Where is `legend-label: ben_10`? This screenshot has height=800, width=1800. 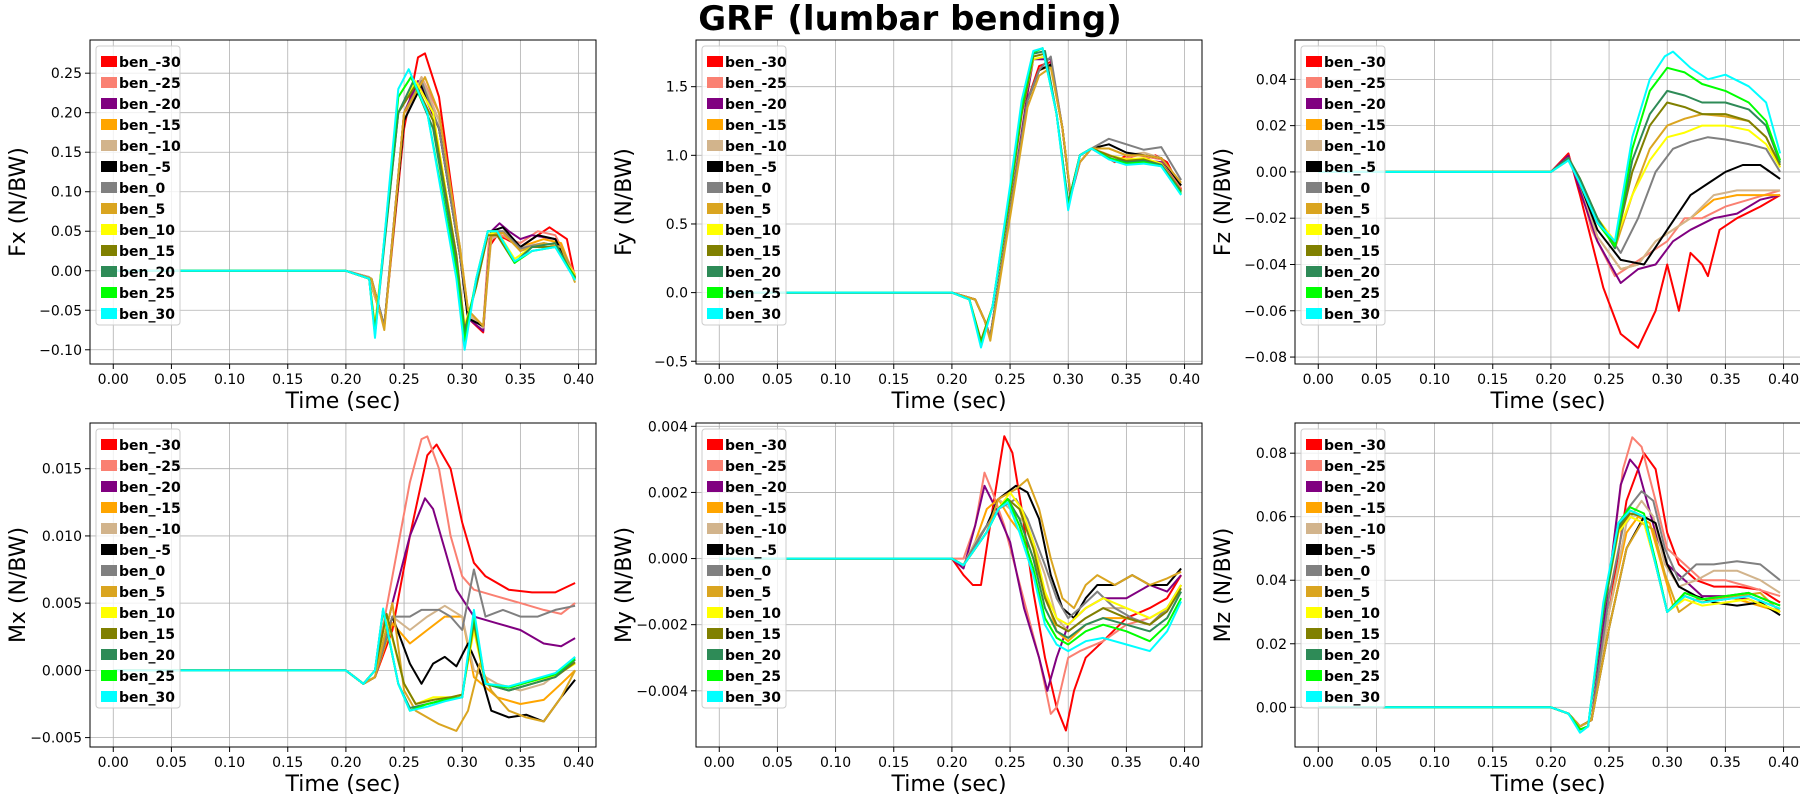 legend-label: ben_10 is located at coordinates (1352, 614).